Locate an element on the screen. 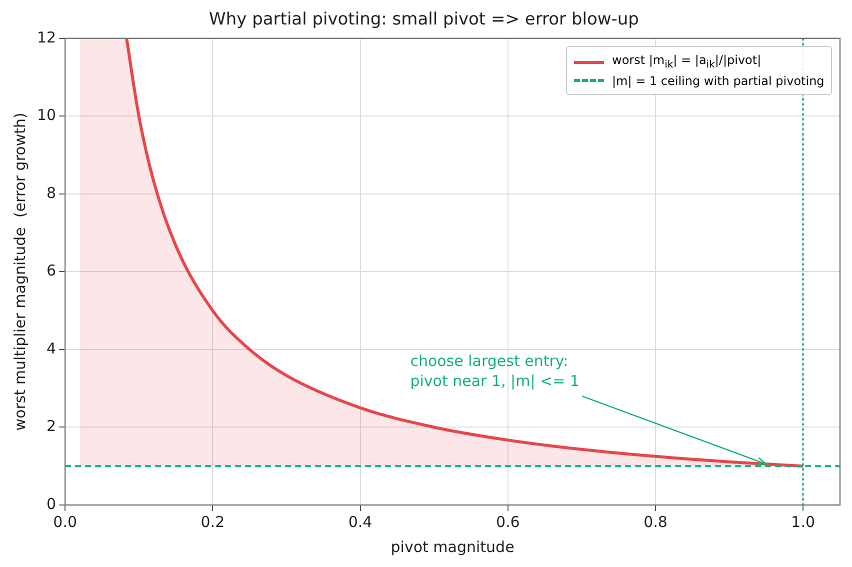 The height and width of the screenshot is (567, 852). legend-label: |m| = 1 ceiling with partial pivoting is located at coordinates (718, 81).